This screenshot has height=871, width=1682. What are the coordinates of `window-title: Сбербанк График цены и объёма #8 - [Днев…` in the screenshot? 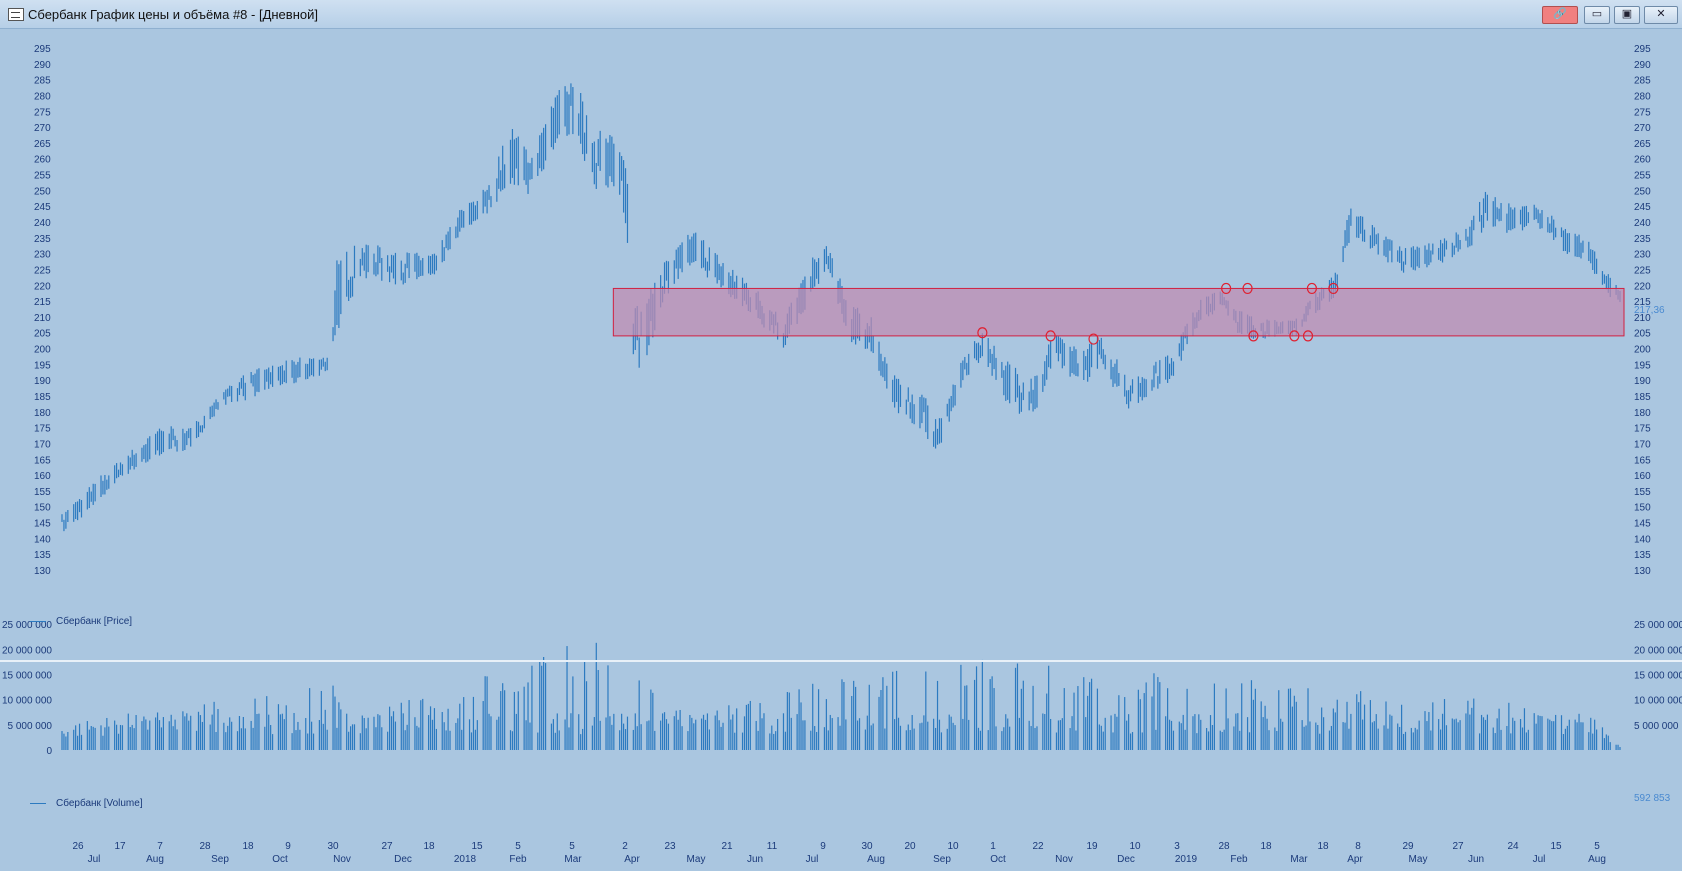 It's located at (173, 14).